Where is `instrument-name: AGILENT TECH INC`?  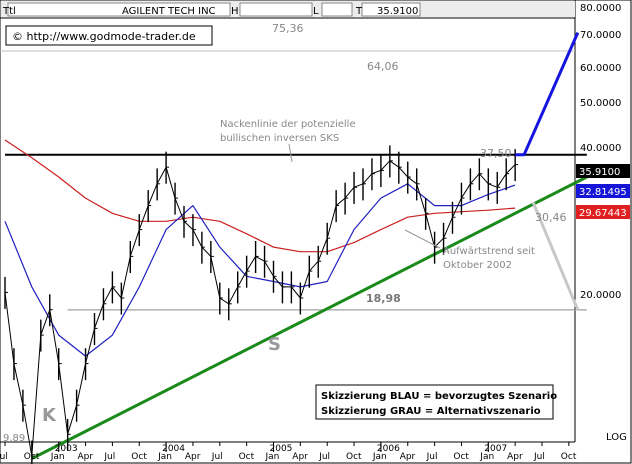
instrument-name: AGILENT TECH INC is located at coordinates (169, 11).